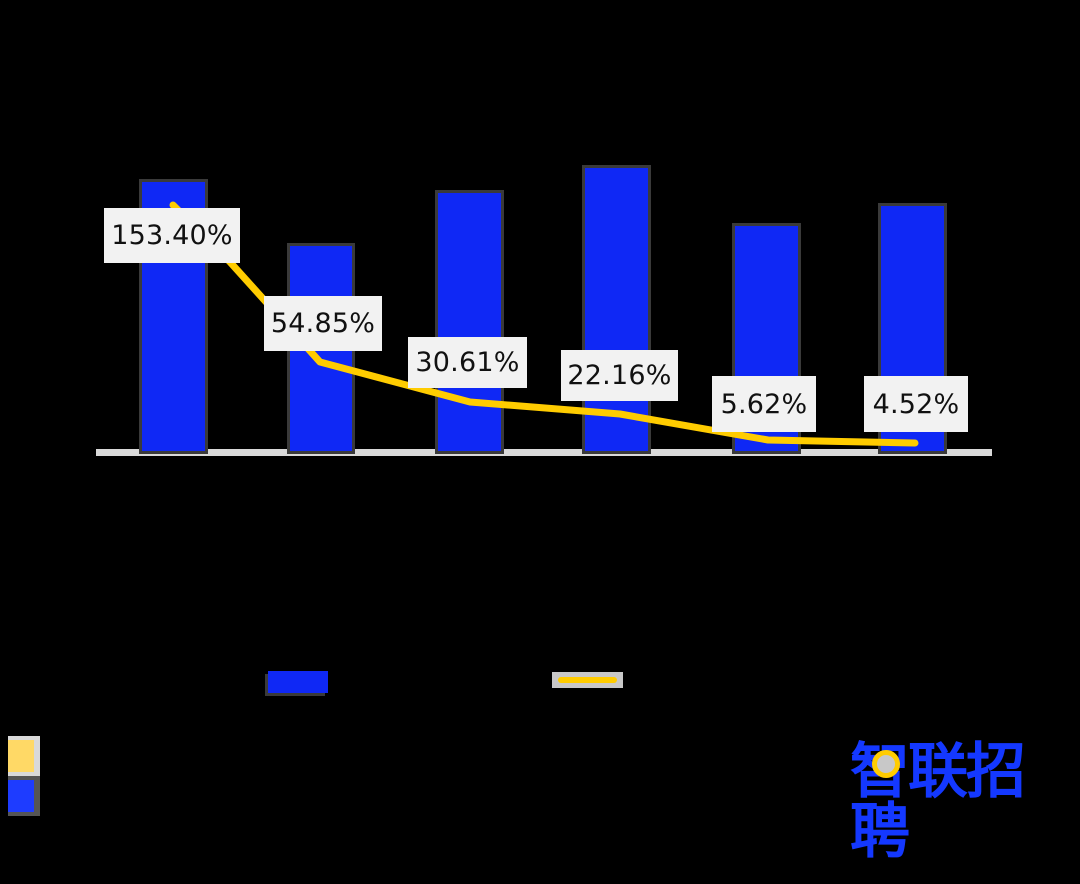  Describe the element at coordinates (764, 404) in the screenshot. I see `data-label-5: 5.62%` at that location.